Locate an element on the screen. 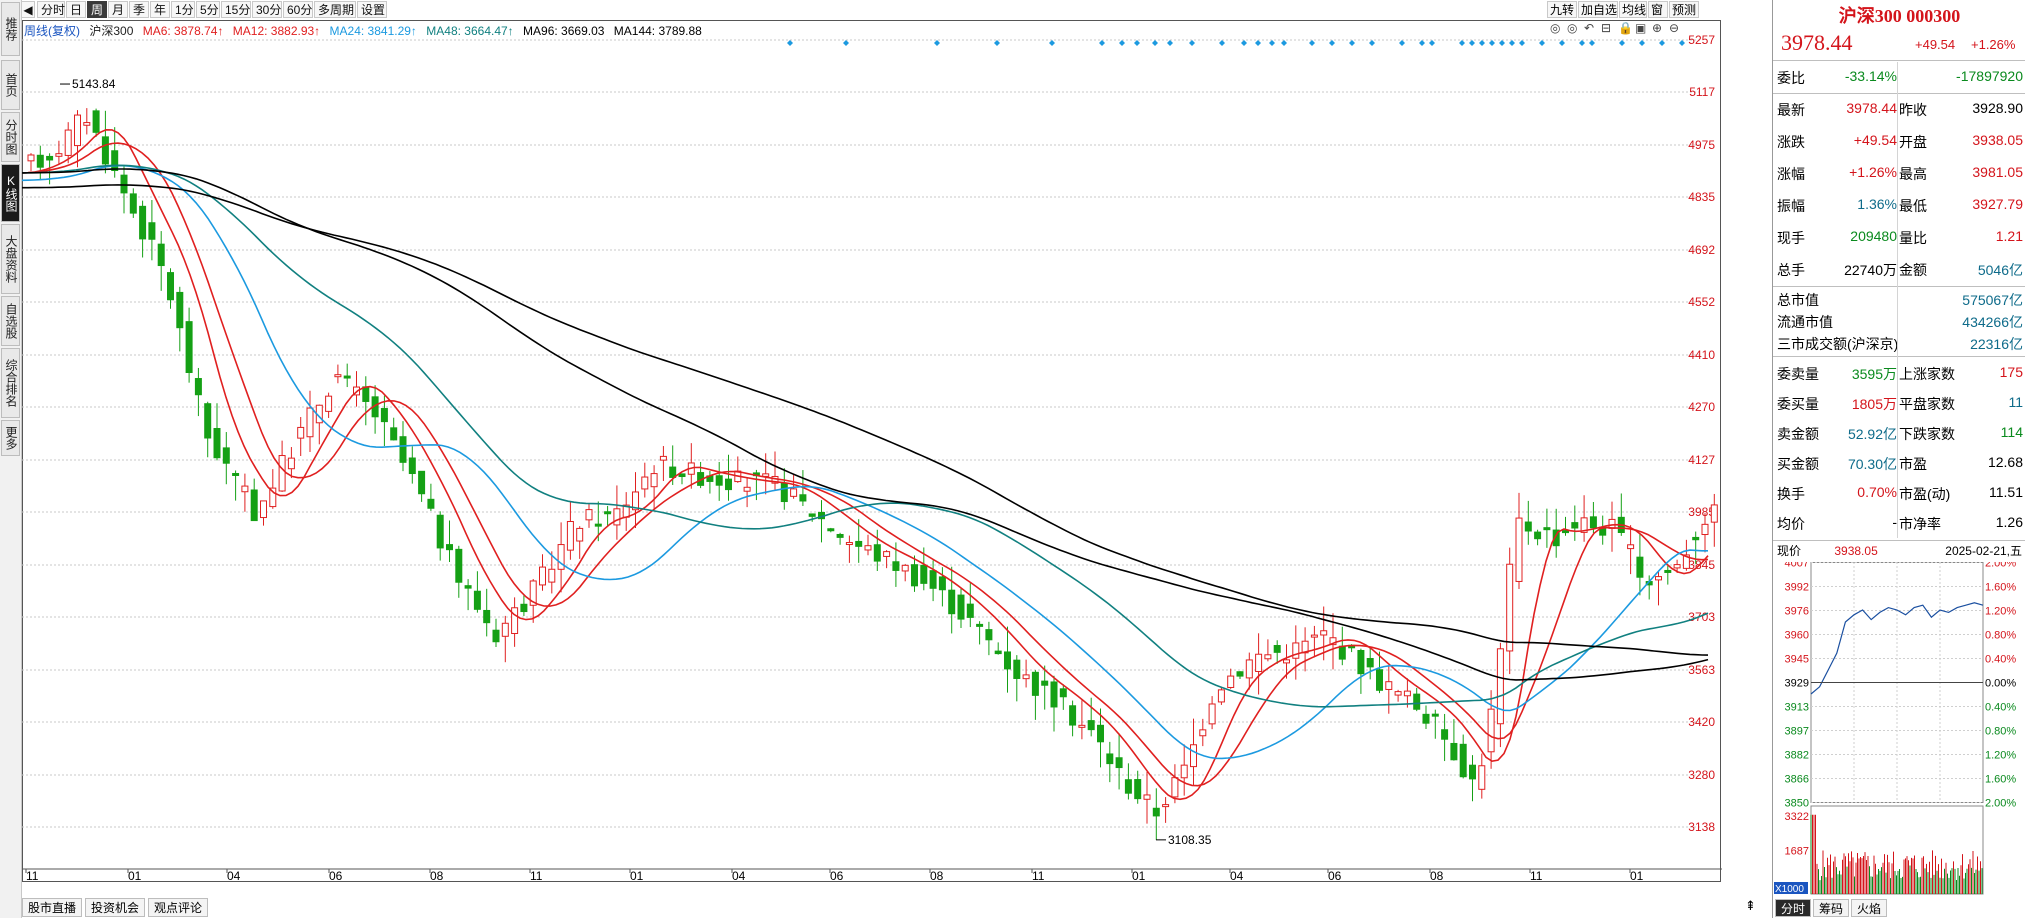  back-arrow-icon: ◀ is located at coordinates (28, 9).